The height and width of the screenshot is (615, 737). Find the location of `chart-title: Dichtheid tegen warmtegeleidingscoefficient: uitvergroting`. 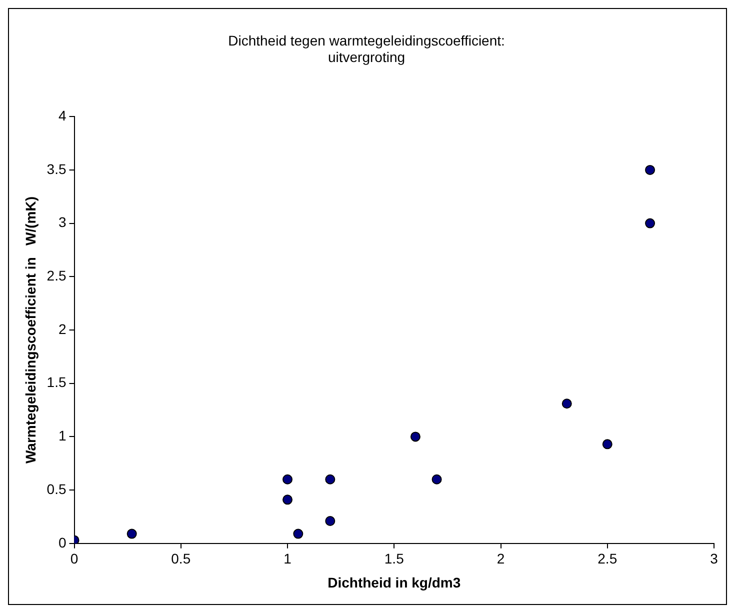

chart-title: Dichtheid tegen warmtegeleidingscoefficient: uitvergroting is located at coordinates (366, 49).